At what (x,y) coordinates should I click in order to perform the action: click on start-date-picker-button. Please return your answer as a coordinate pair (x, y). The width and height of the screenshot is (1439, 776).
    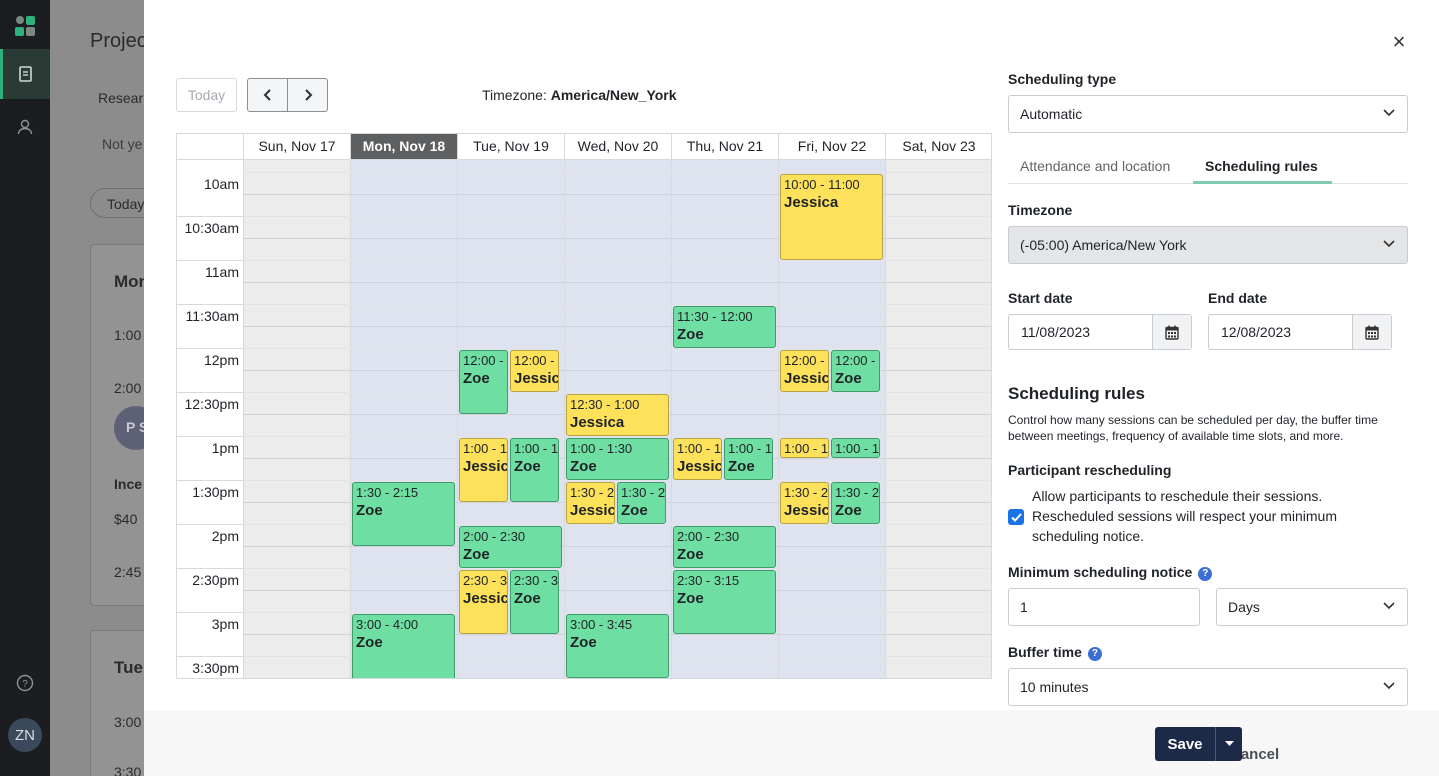
    Looking at the image, I should click on (1171, 332).